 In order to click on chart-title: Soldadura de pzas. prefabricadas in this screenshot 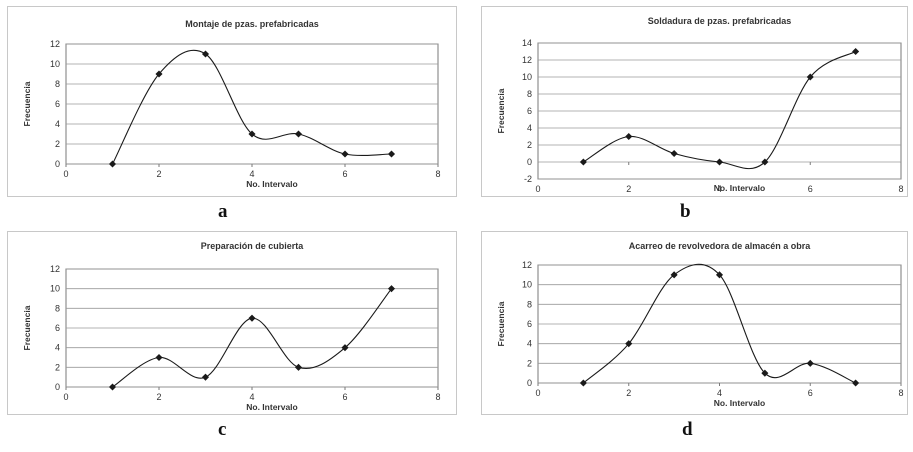, I will do `click(720, 21)`.